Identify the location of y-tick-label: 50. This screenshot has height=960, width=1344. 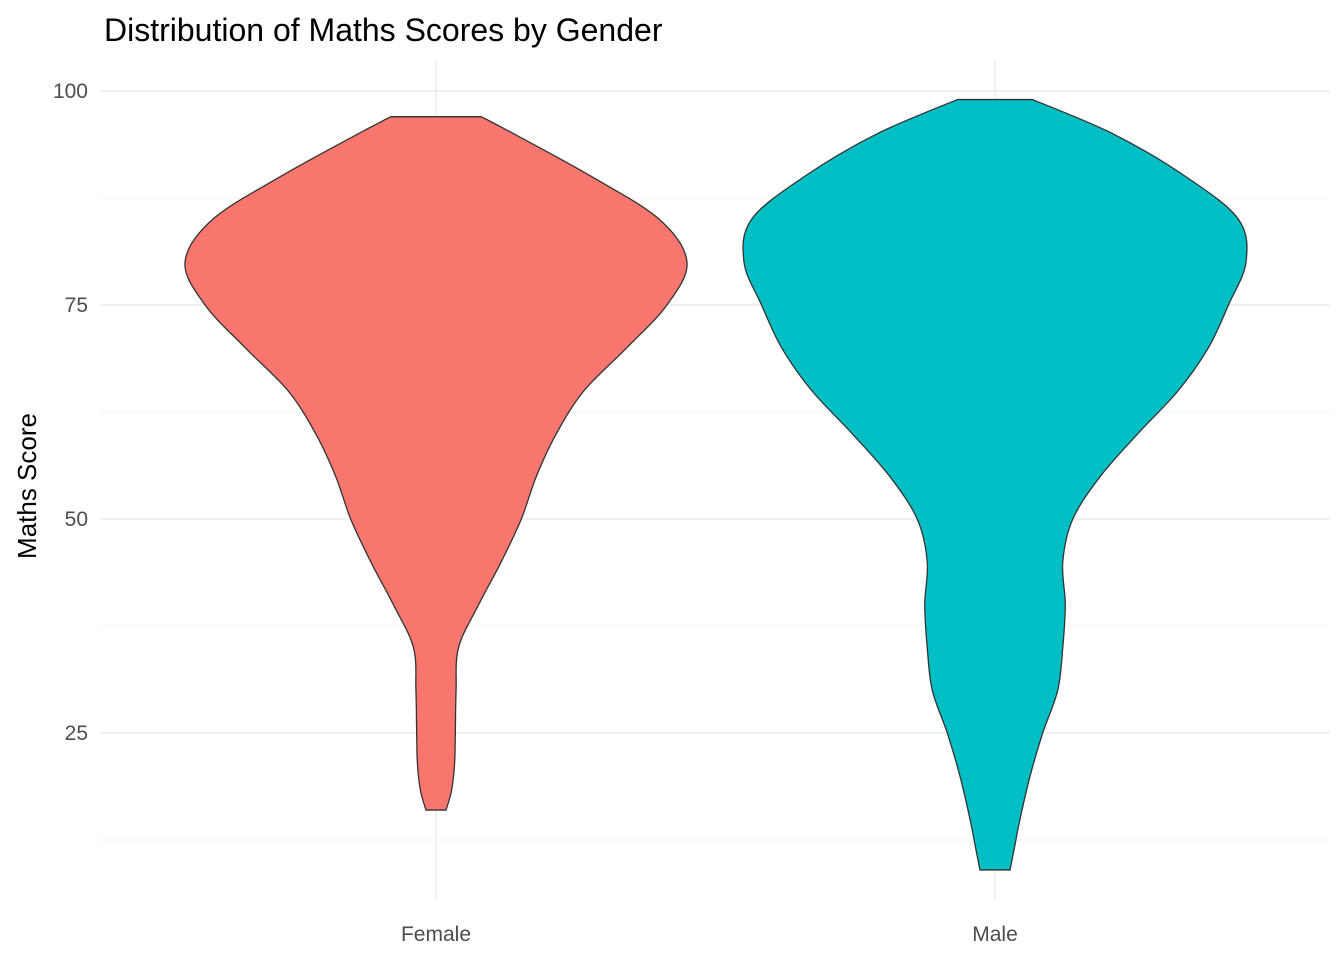
(76, 519).